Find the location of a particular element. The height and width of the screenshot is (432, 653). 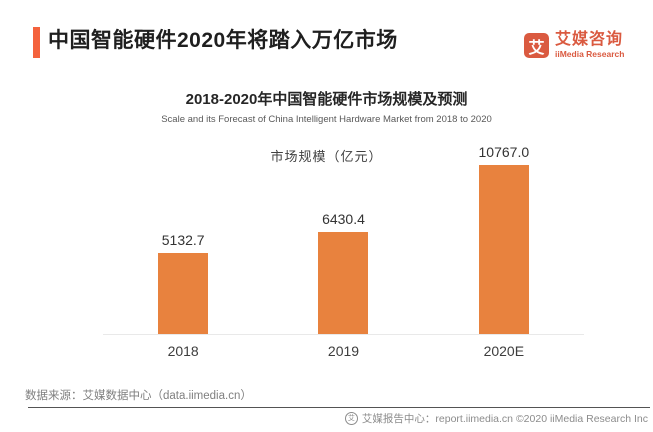

iimedia-logo: 艾 艾媒咨询 iiMedia Research is located at coordinates (574, 45).